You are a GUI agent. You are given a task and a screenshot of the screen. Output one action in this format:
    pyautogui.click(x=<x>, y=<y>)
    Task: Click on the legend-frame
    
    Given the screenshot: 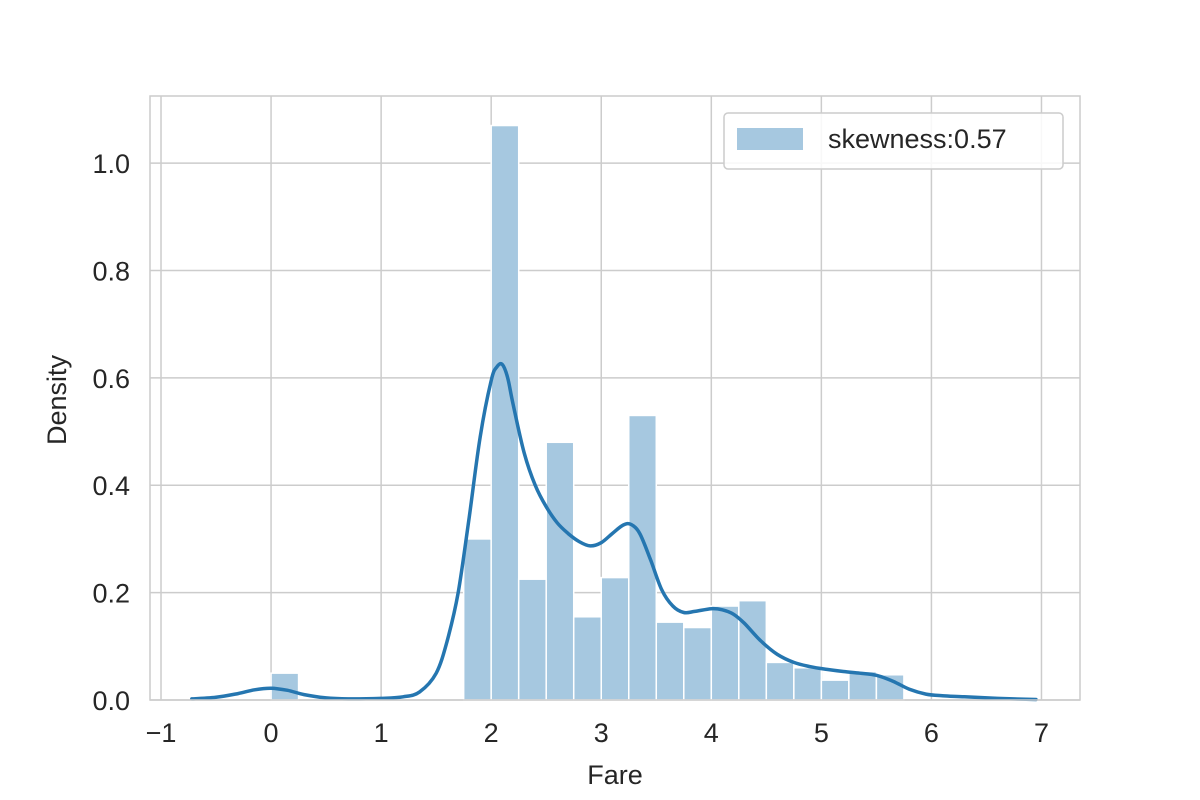 What is the action you would take?
    pyautogui.click(x=893, y=141)
    